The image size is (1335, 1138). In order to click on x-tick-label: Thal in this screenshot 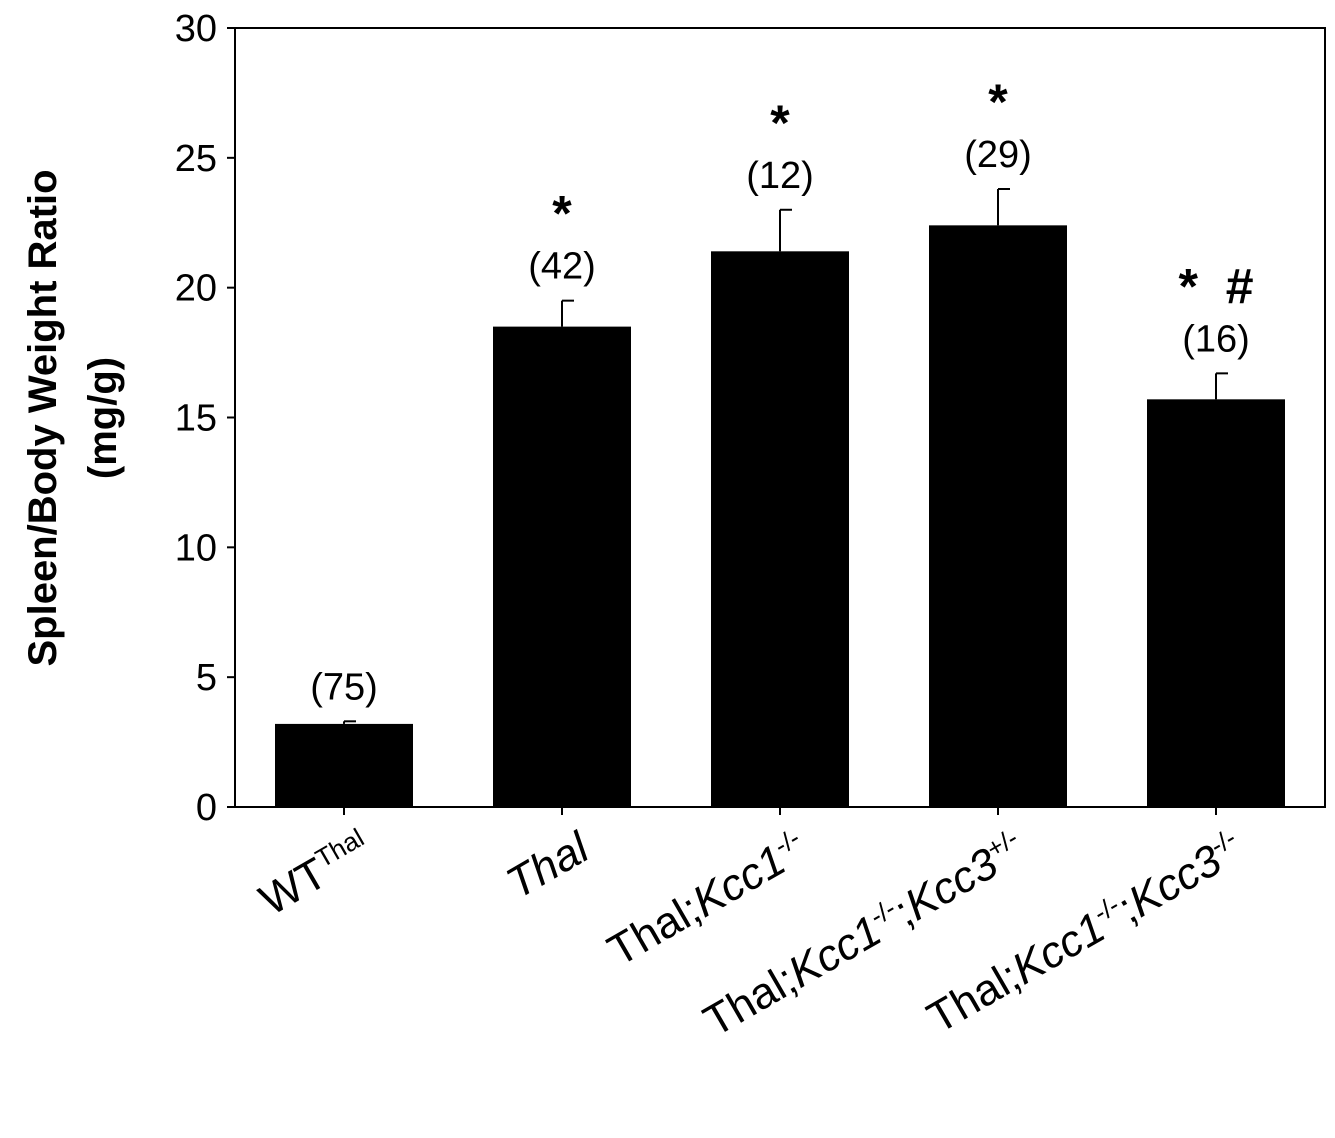, I will do `click(548, 866)`.